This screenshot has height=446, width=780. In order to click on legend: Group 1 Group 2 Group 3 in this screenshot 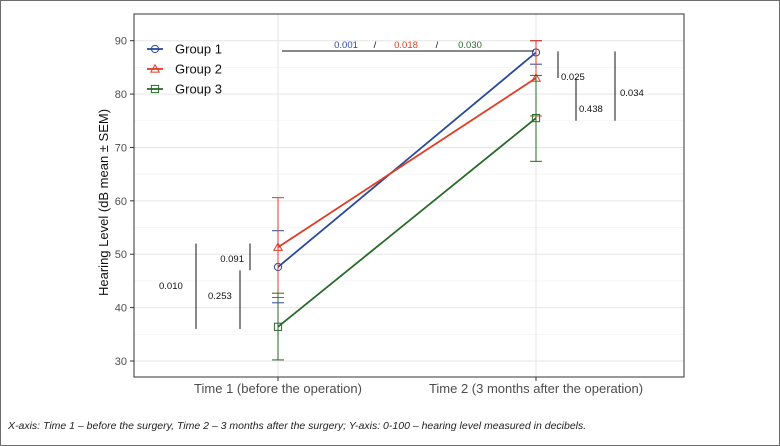, I will do `click(184, 69)`.